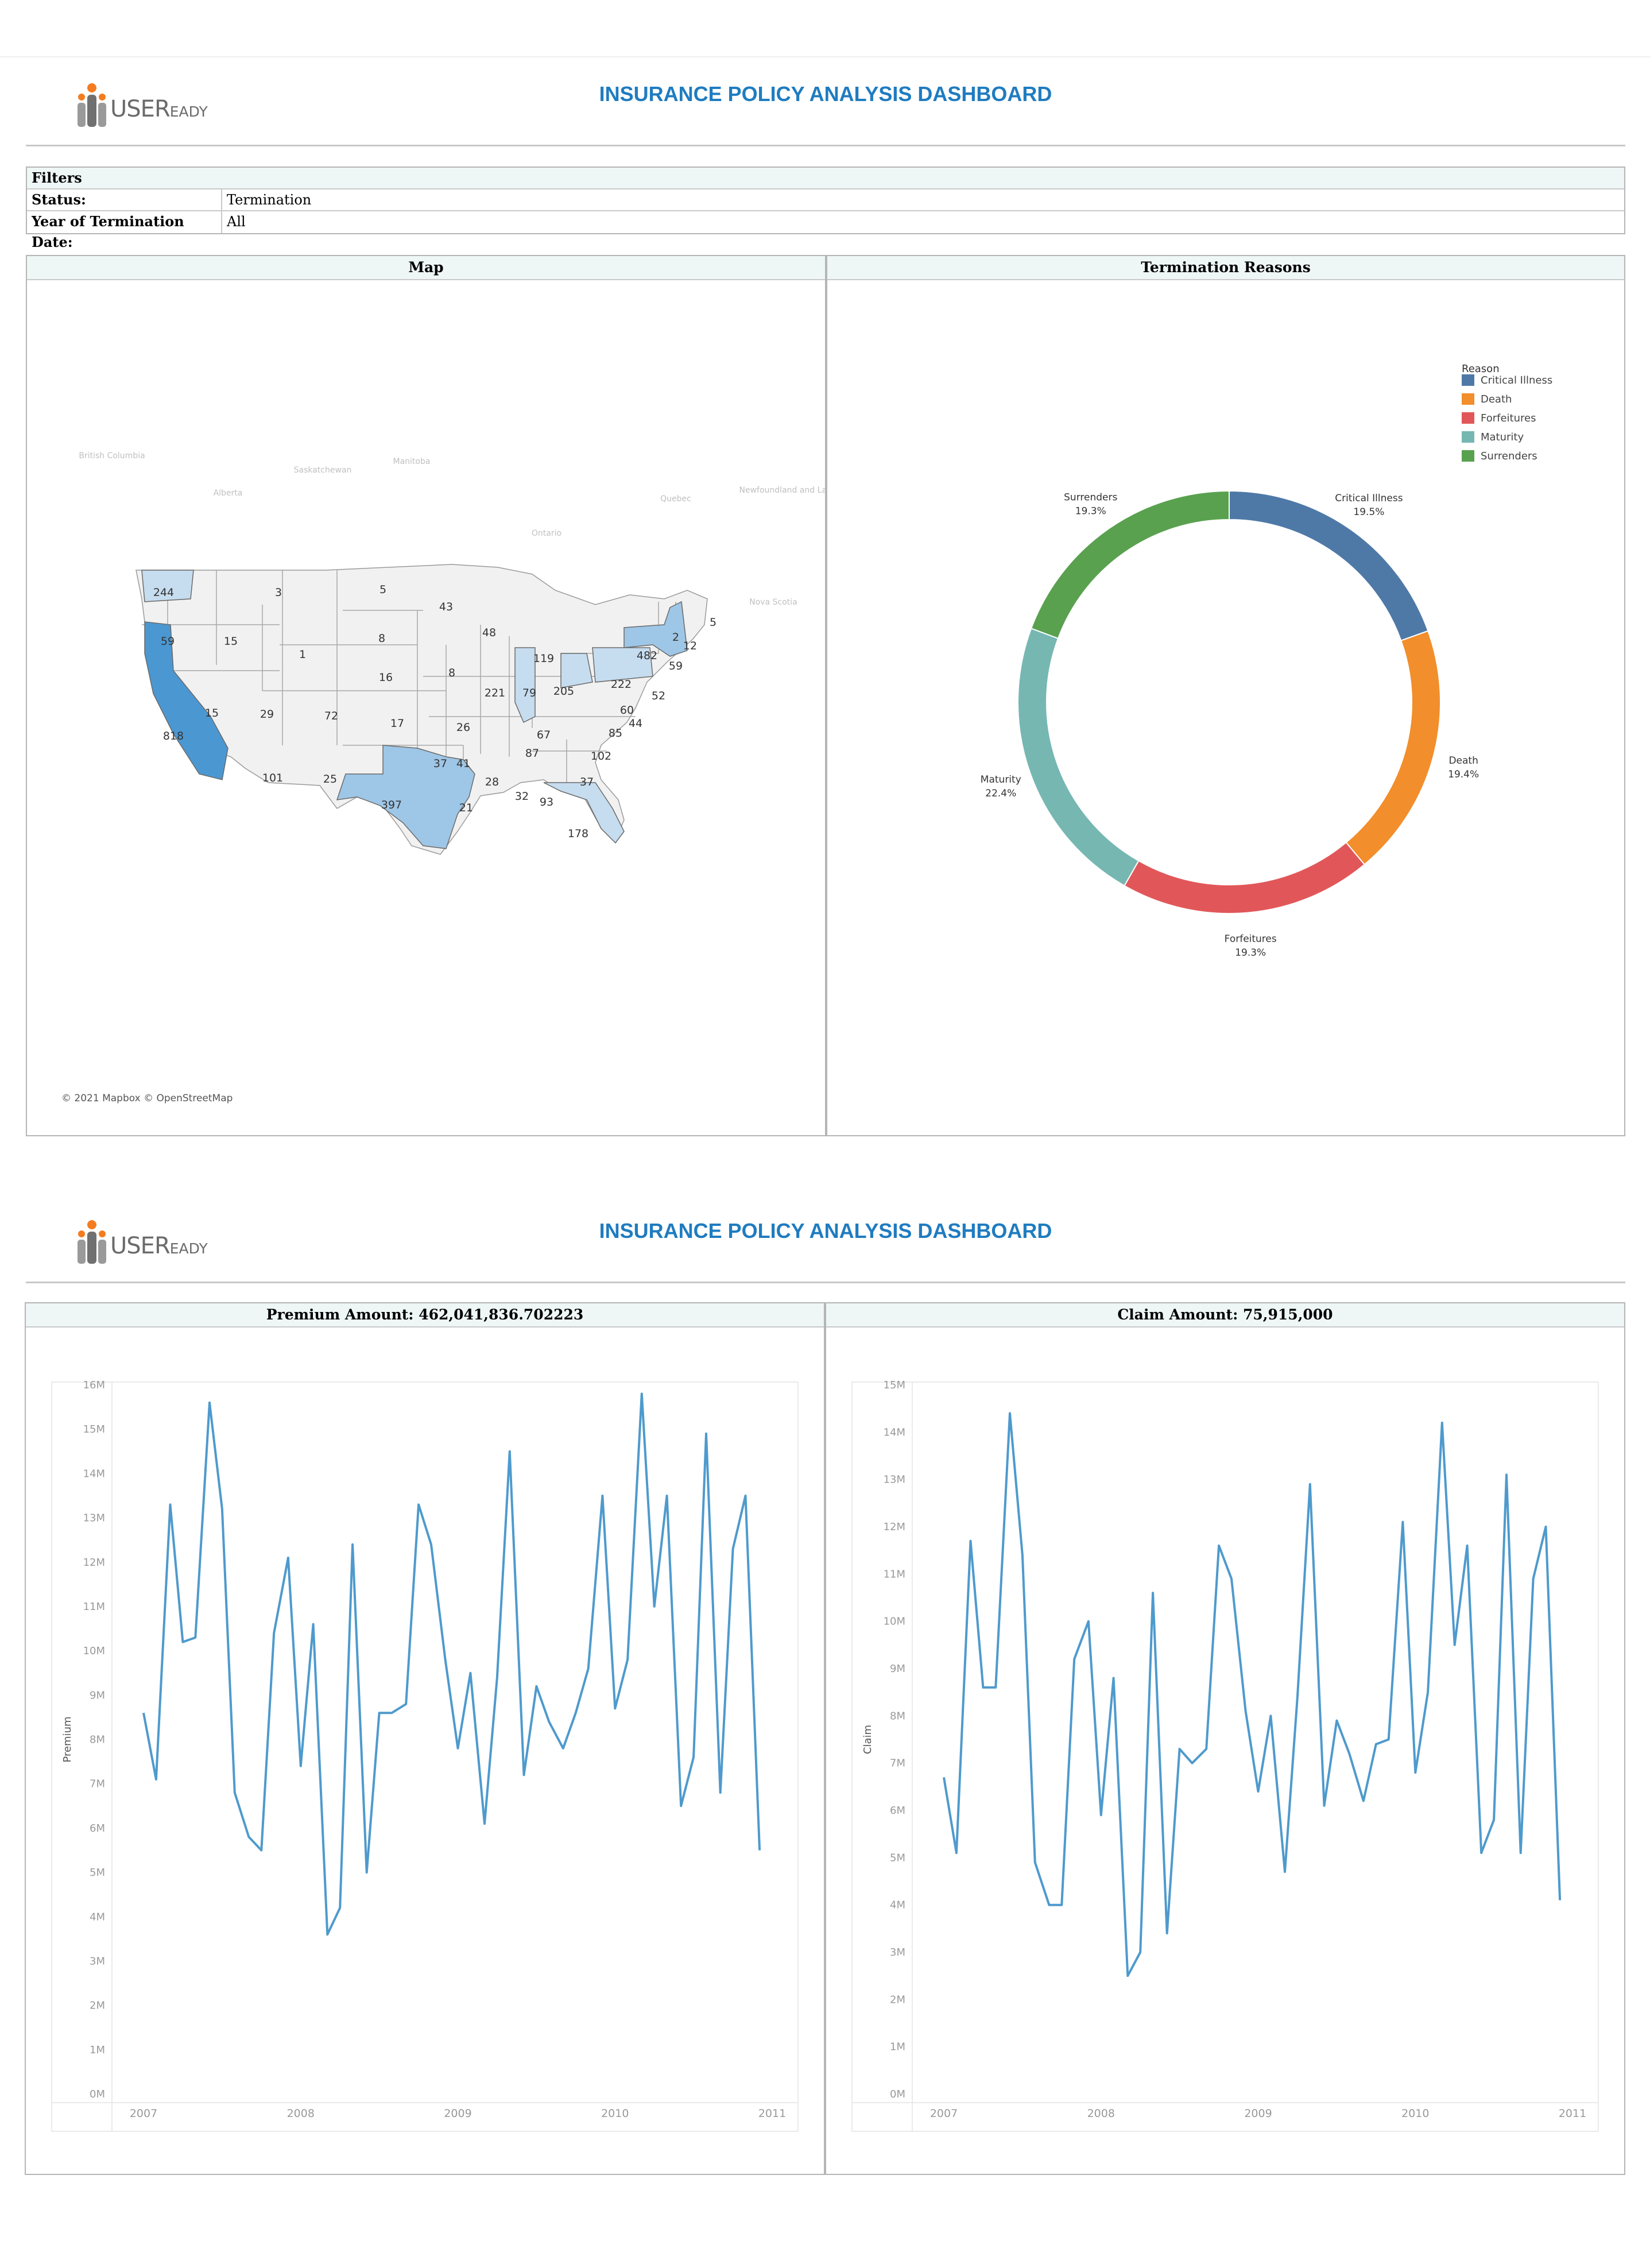 The image size is (1650, 2268). What do you see at coordinates (1101, 2113) in the screenshot?
I see `x-tick-label: 2008` at bounding box center [1101, 2113].